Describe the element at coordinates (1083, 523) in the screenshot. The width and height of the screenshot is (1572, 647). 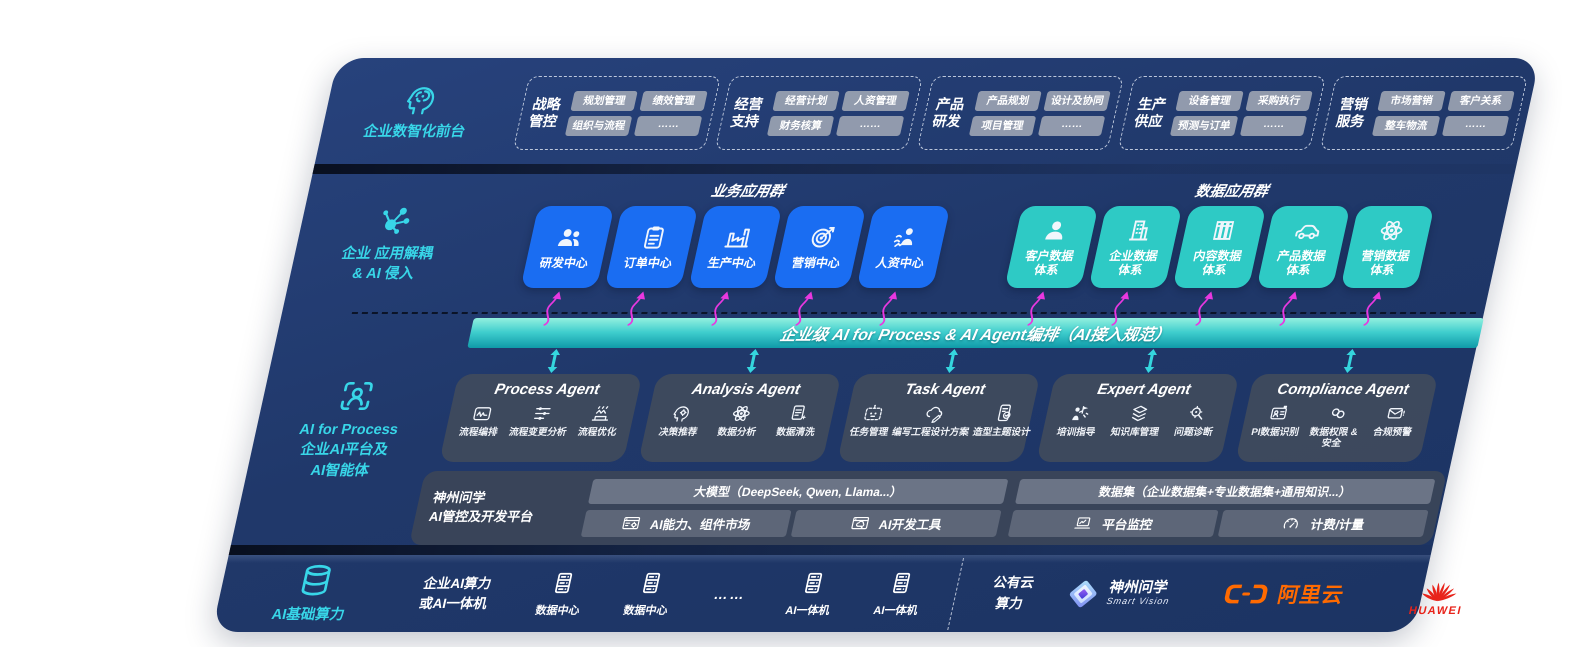
I see `laptop-chart-icon` at that location.